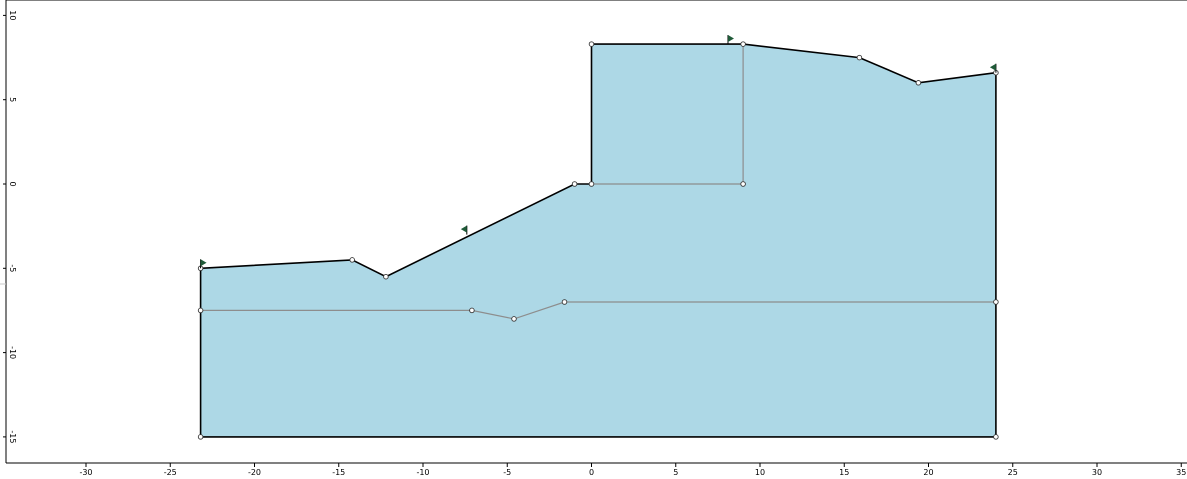  I want to click on x-tick-label: 5, so click(675, 472).